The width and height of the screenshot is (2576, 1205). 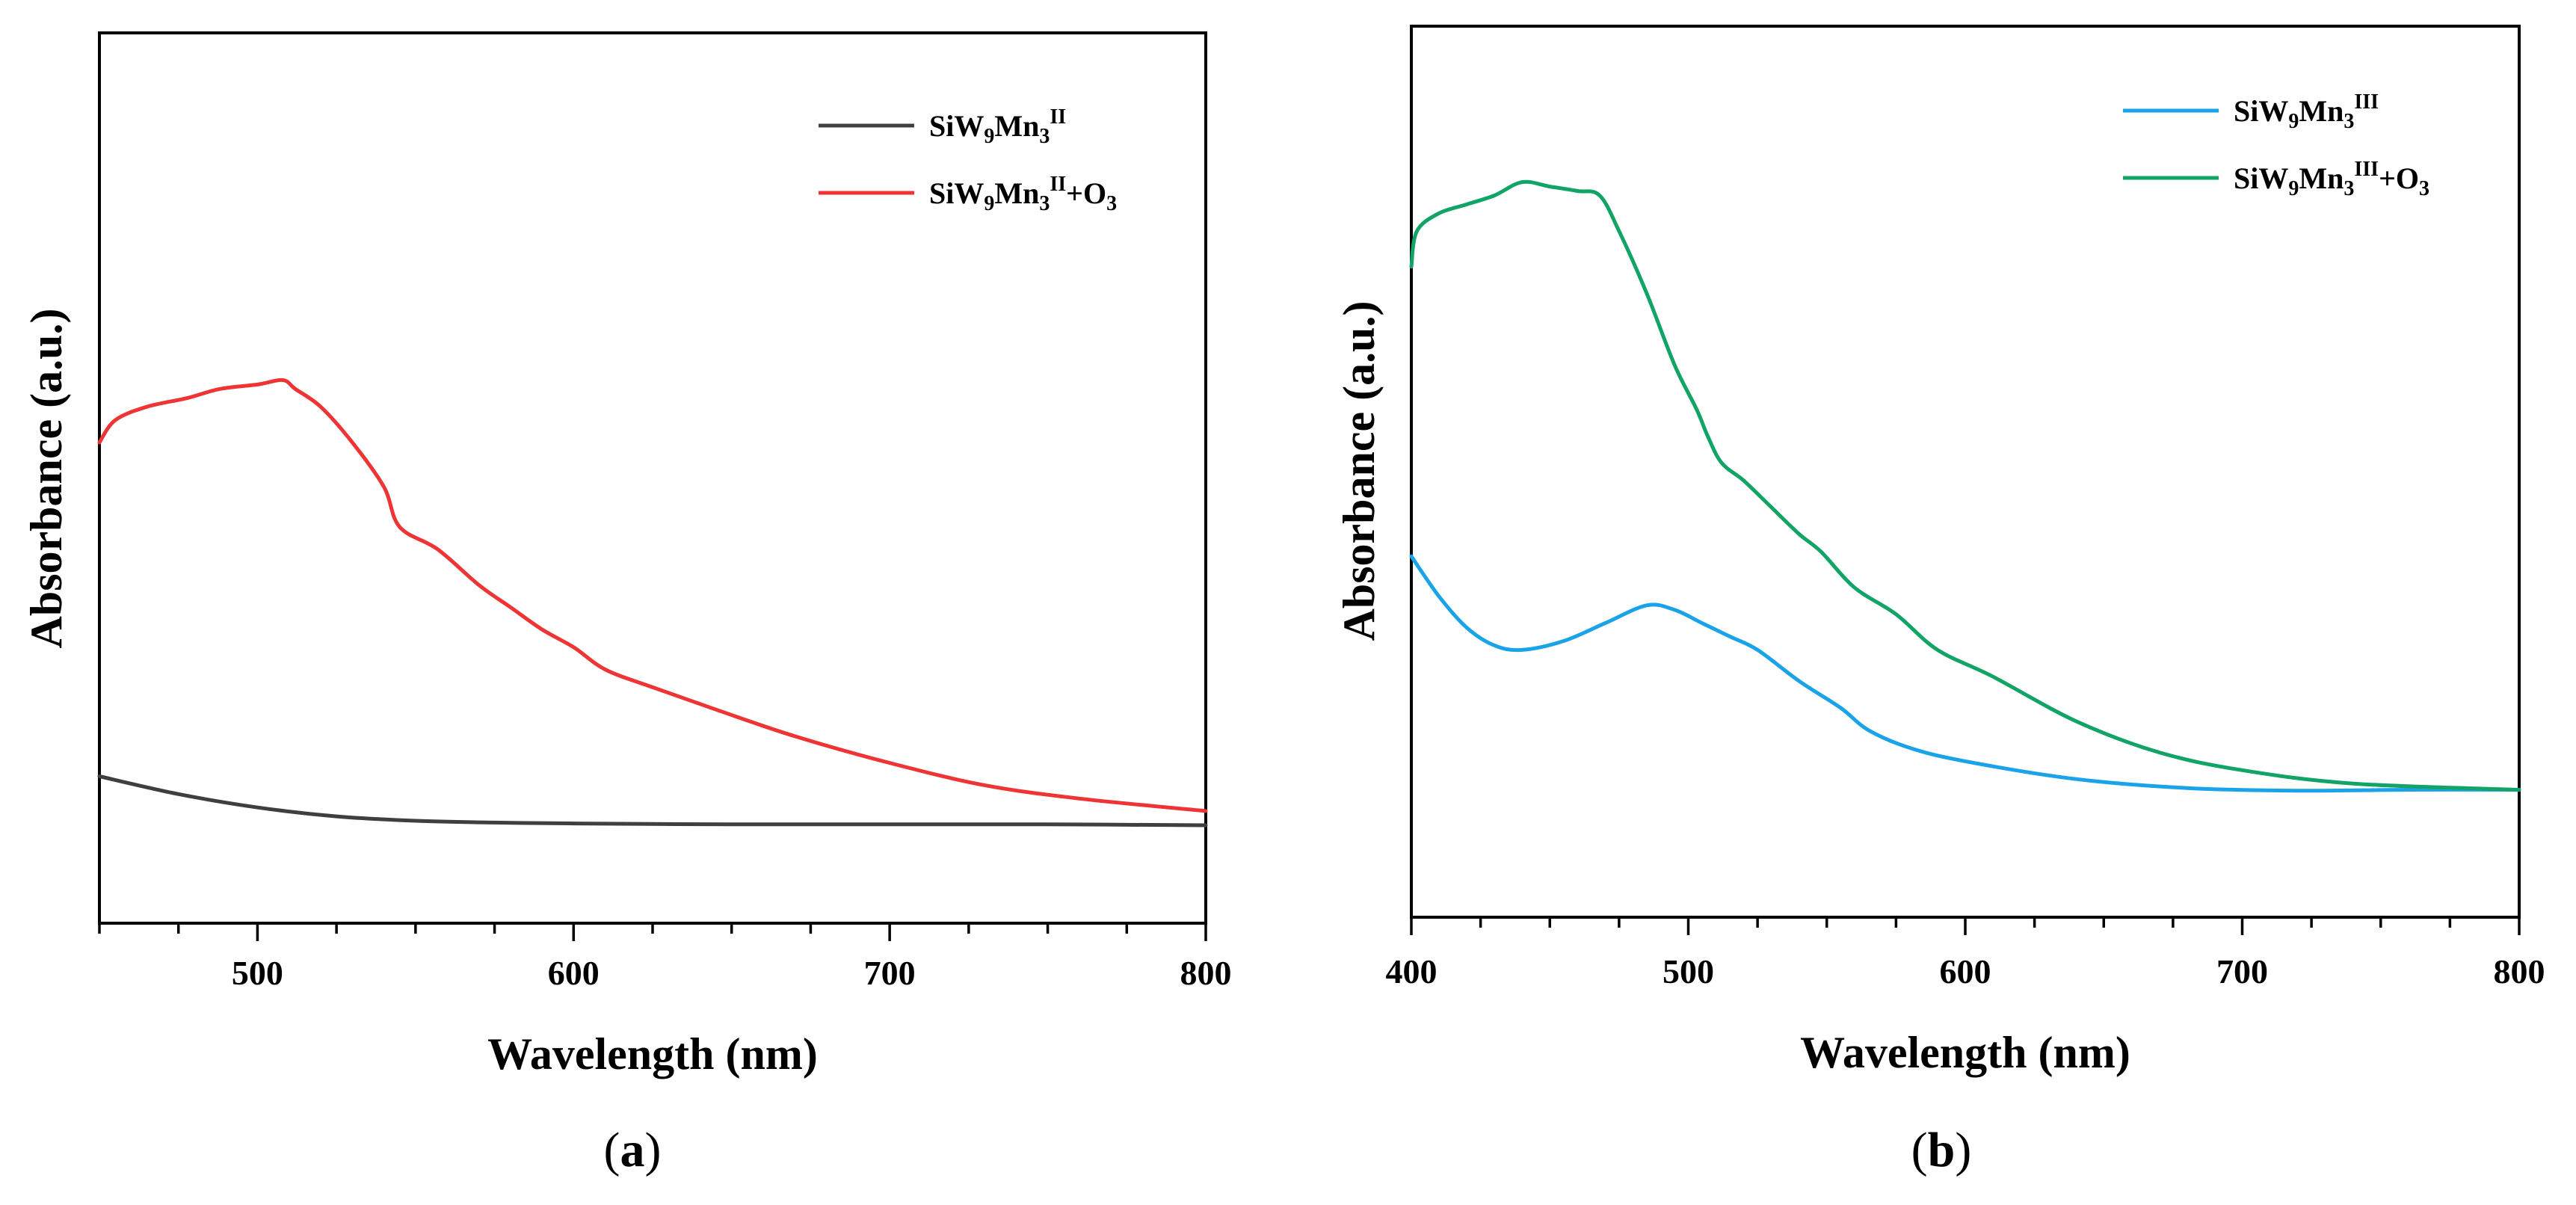 I want to click on x-ticks: 500 600 700 800, so click(x=665, y=957).